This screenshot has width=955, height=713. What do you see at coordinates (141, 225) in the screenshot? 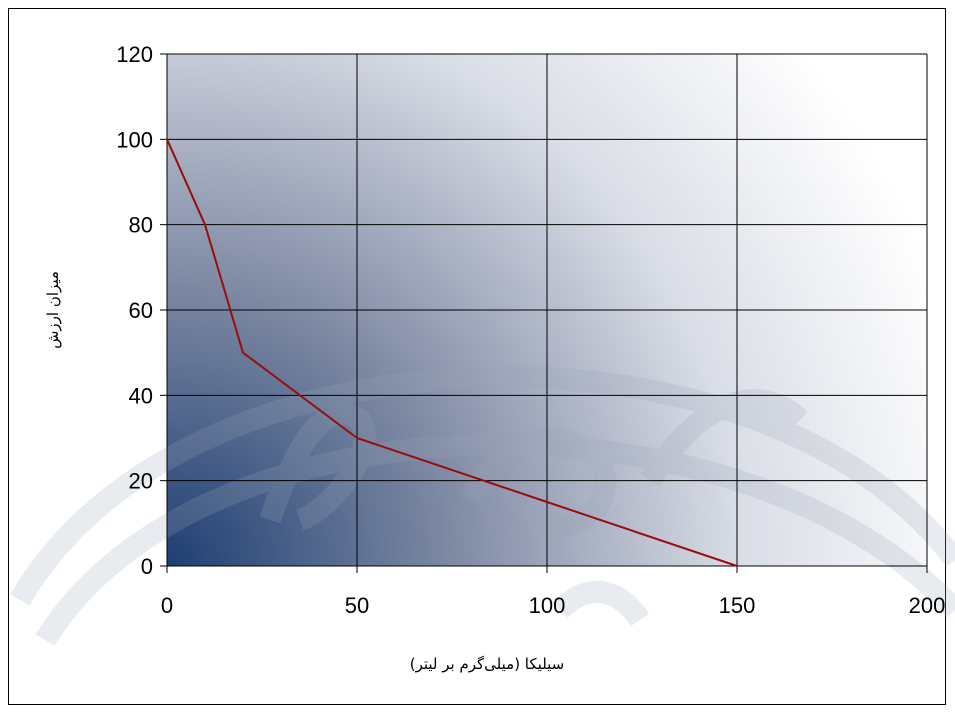
I see `y-tick-label-4: 80` at bounding box center [141, 225].